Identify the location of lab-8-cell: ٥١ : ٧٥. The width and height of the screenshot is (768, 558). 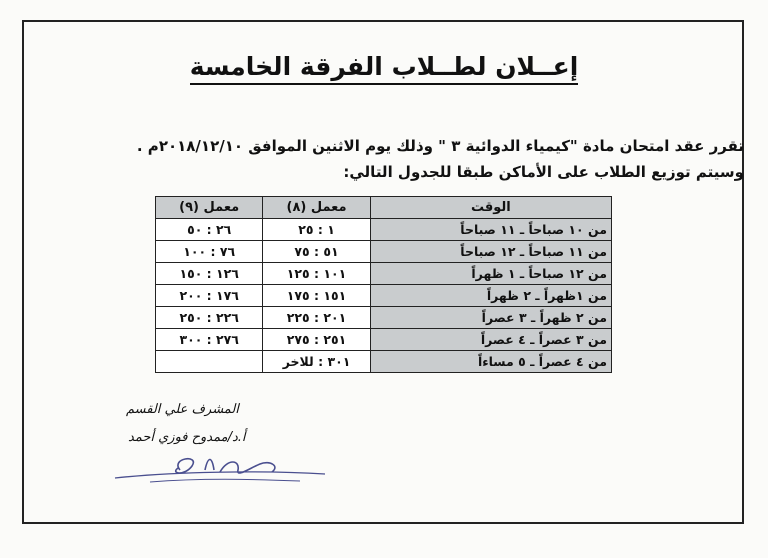
(316, 251).